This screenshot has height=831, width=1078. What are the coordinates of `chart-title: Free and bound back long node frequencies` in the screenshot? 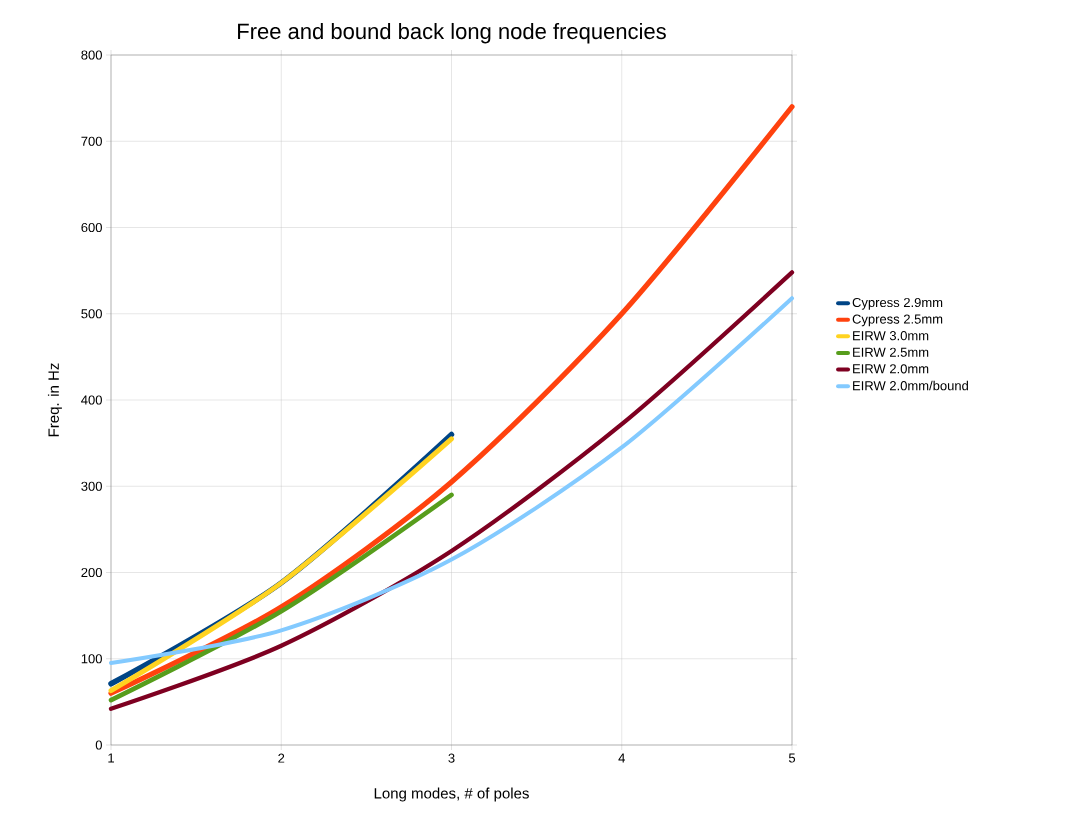 It's located at (452, 33).